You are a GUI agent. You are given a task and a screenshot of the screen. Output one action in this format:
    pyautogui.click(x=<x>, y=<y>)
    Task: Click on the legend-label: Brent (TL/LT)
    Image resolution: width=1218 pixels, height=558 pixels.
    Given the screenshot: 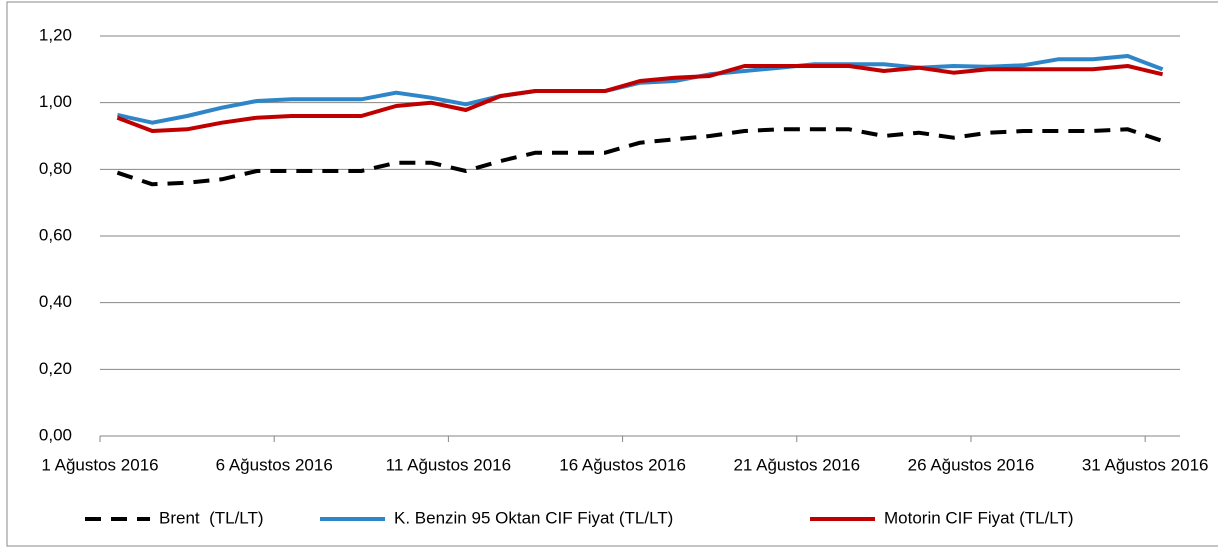 What is the action you would take?
    pyautogui.click(x=211, y=517)
    